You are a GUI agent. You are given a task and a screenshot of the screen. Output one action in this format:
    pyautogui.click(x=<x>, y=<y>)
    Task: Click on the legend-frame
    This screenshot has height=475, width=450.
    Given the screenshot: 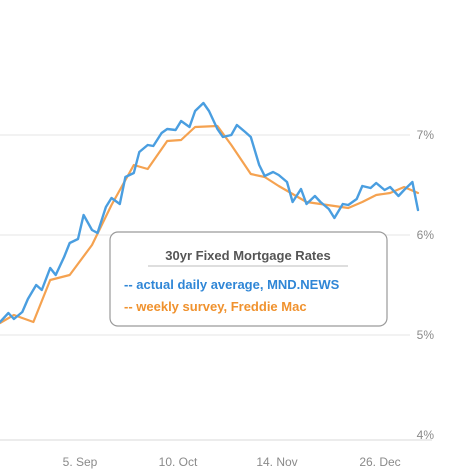 What is the action you would take?
    pyautogui.click(x=248, y=279)
    